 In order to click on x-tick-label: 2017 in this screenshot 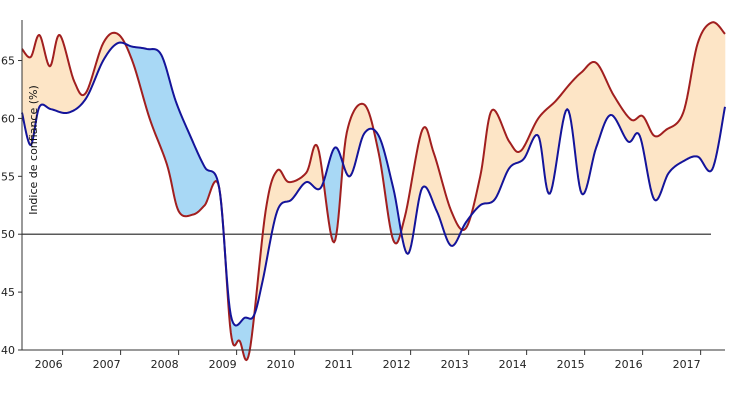, I will do `click(687, 364)`.